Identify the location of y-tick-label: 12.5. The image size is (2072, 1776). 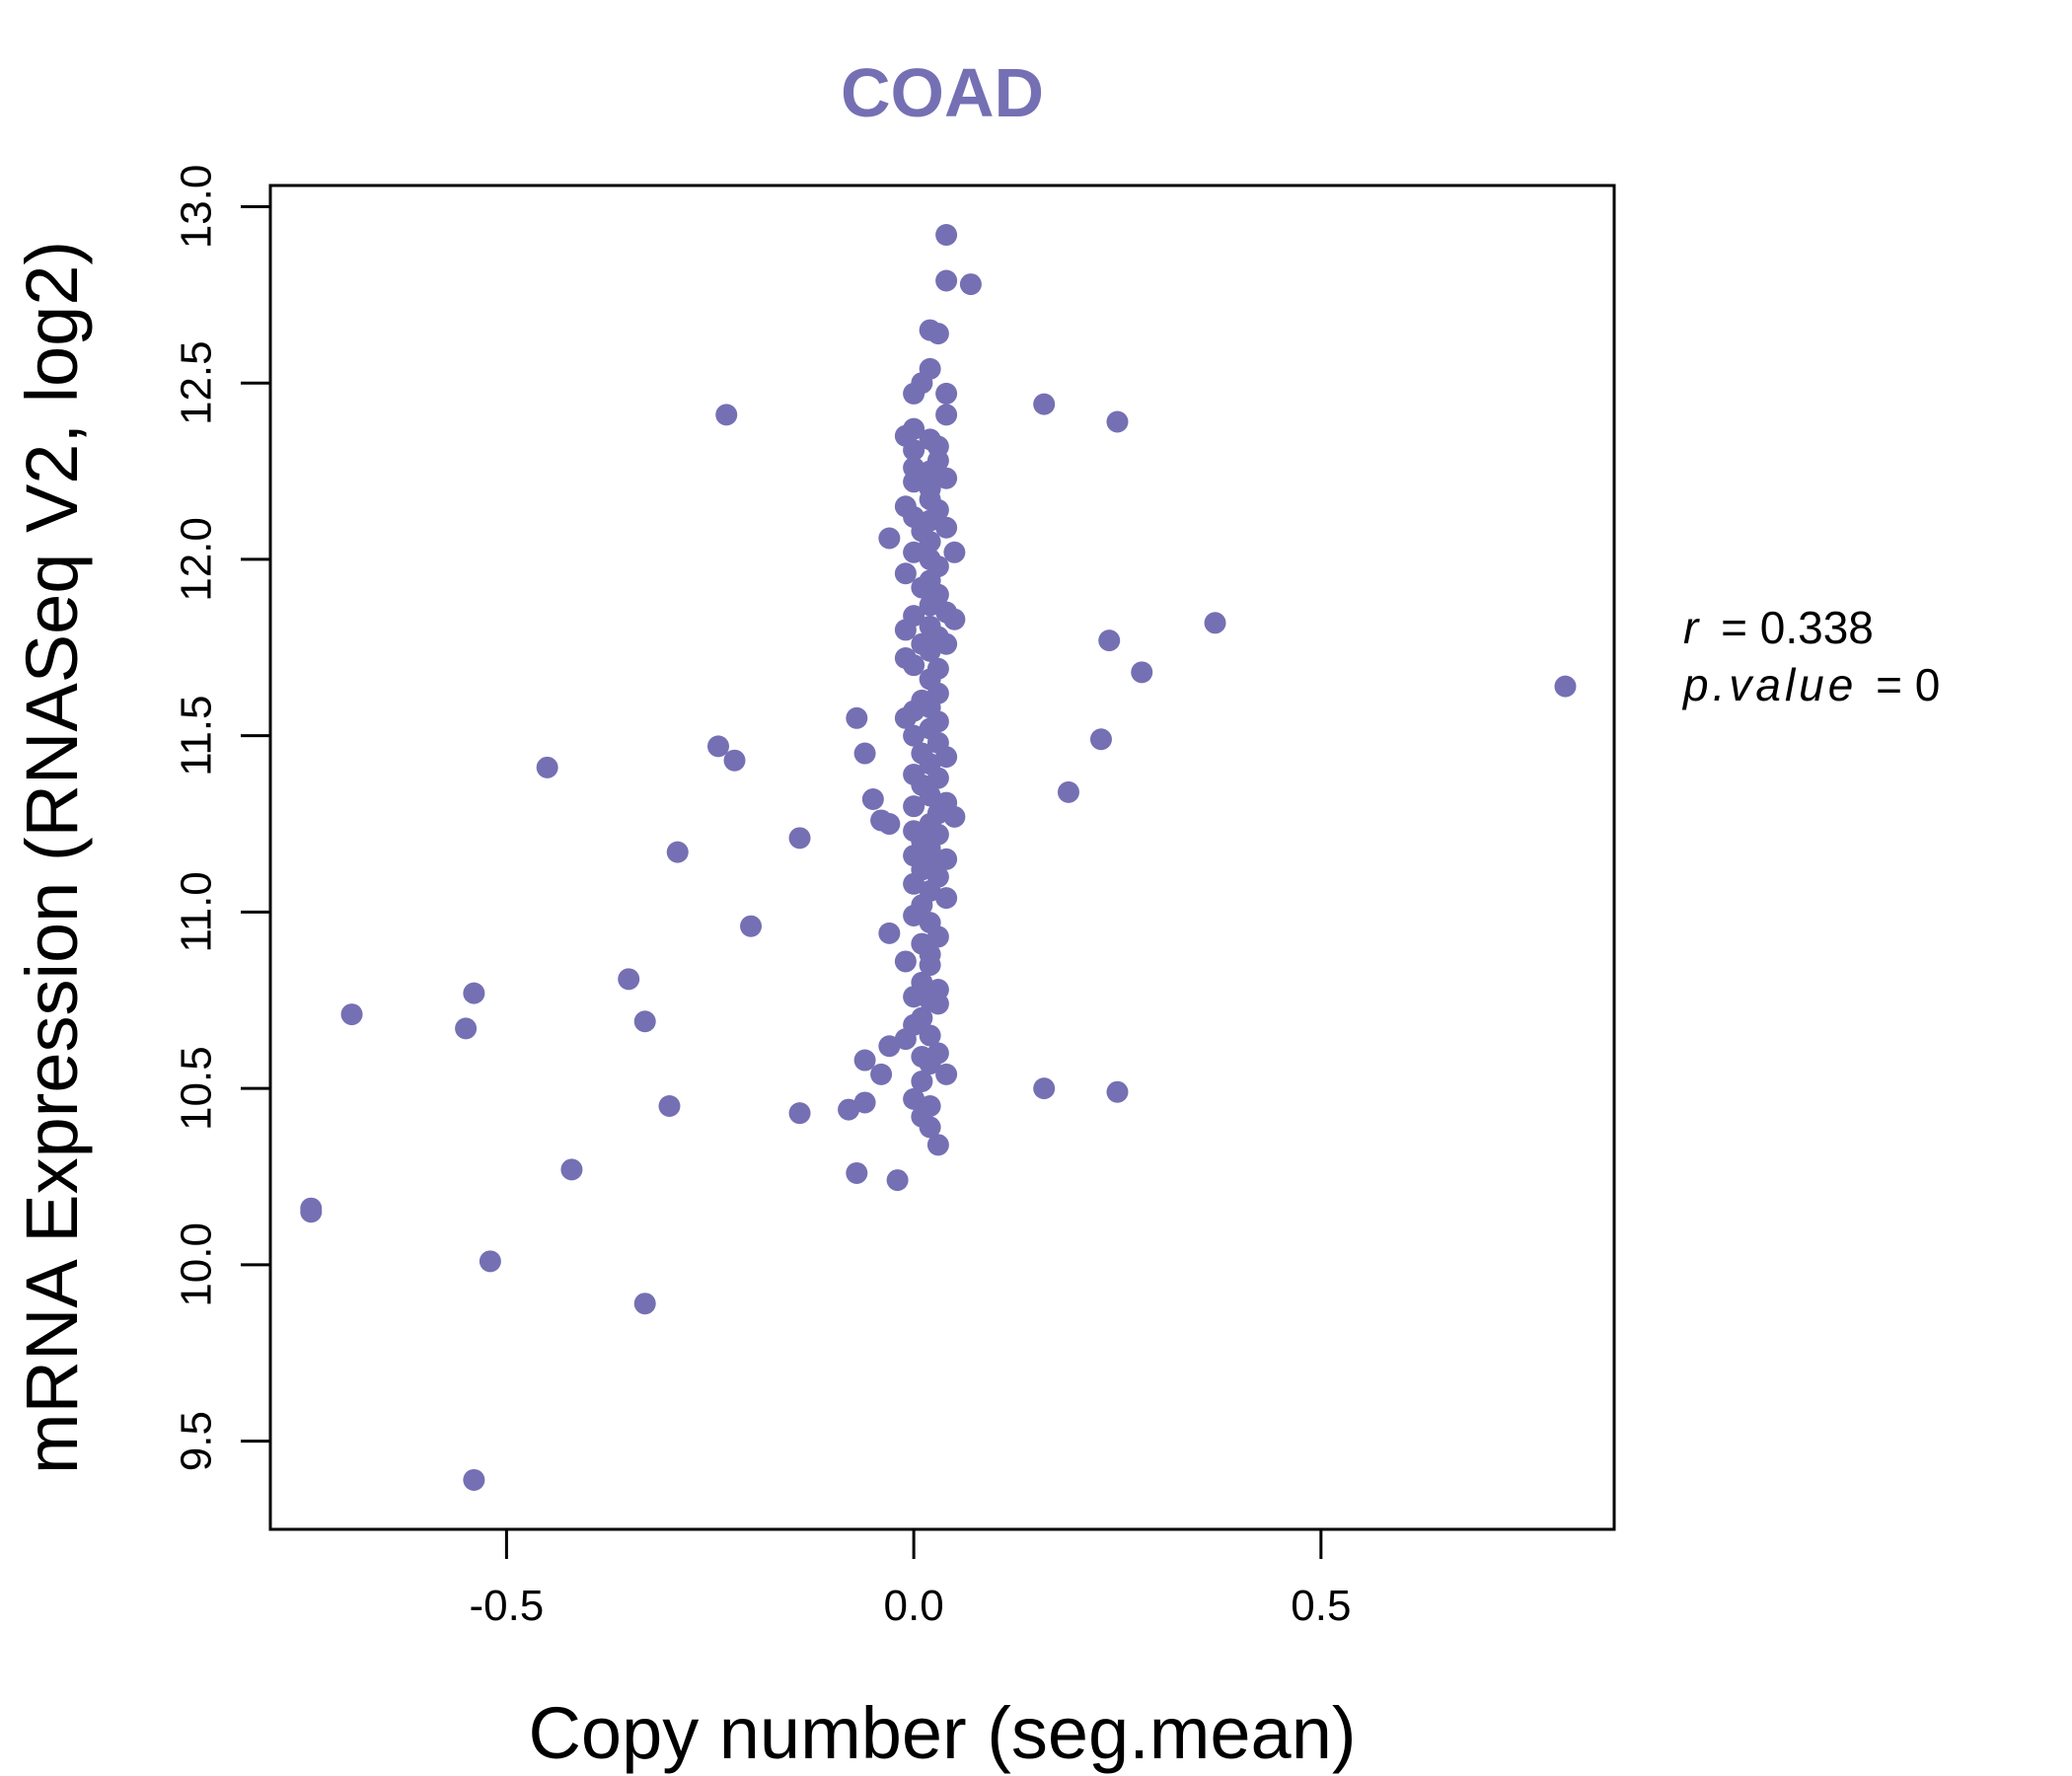
(197, 383).